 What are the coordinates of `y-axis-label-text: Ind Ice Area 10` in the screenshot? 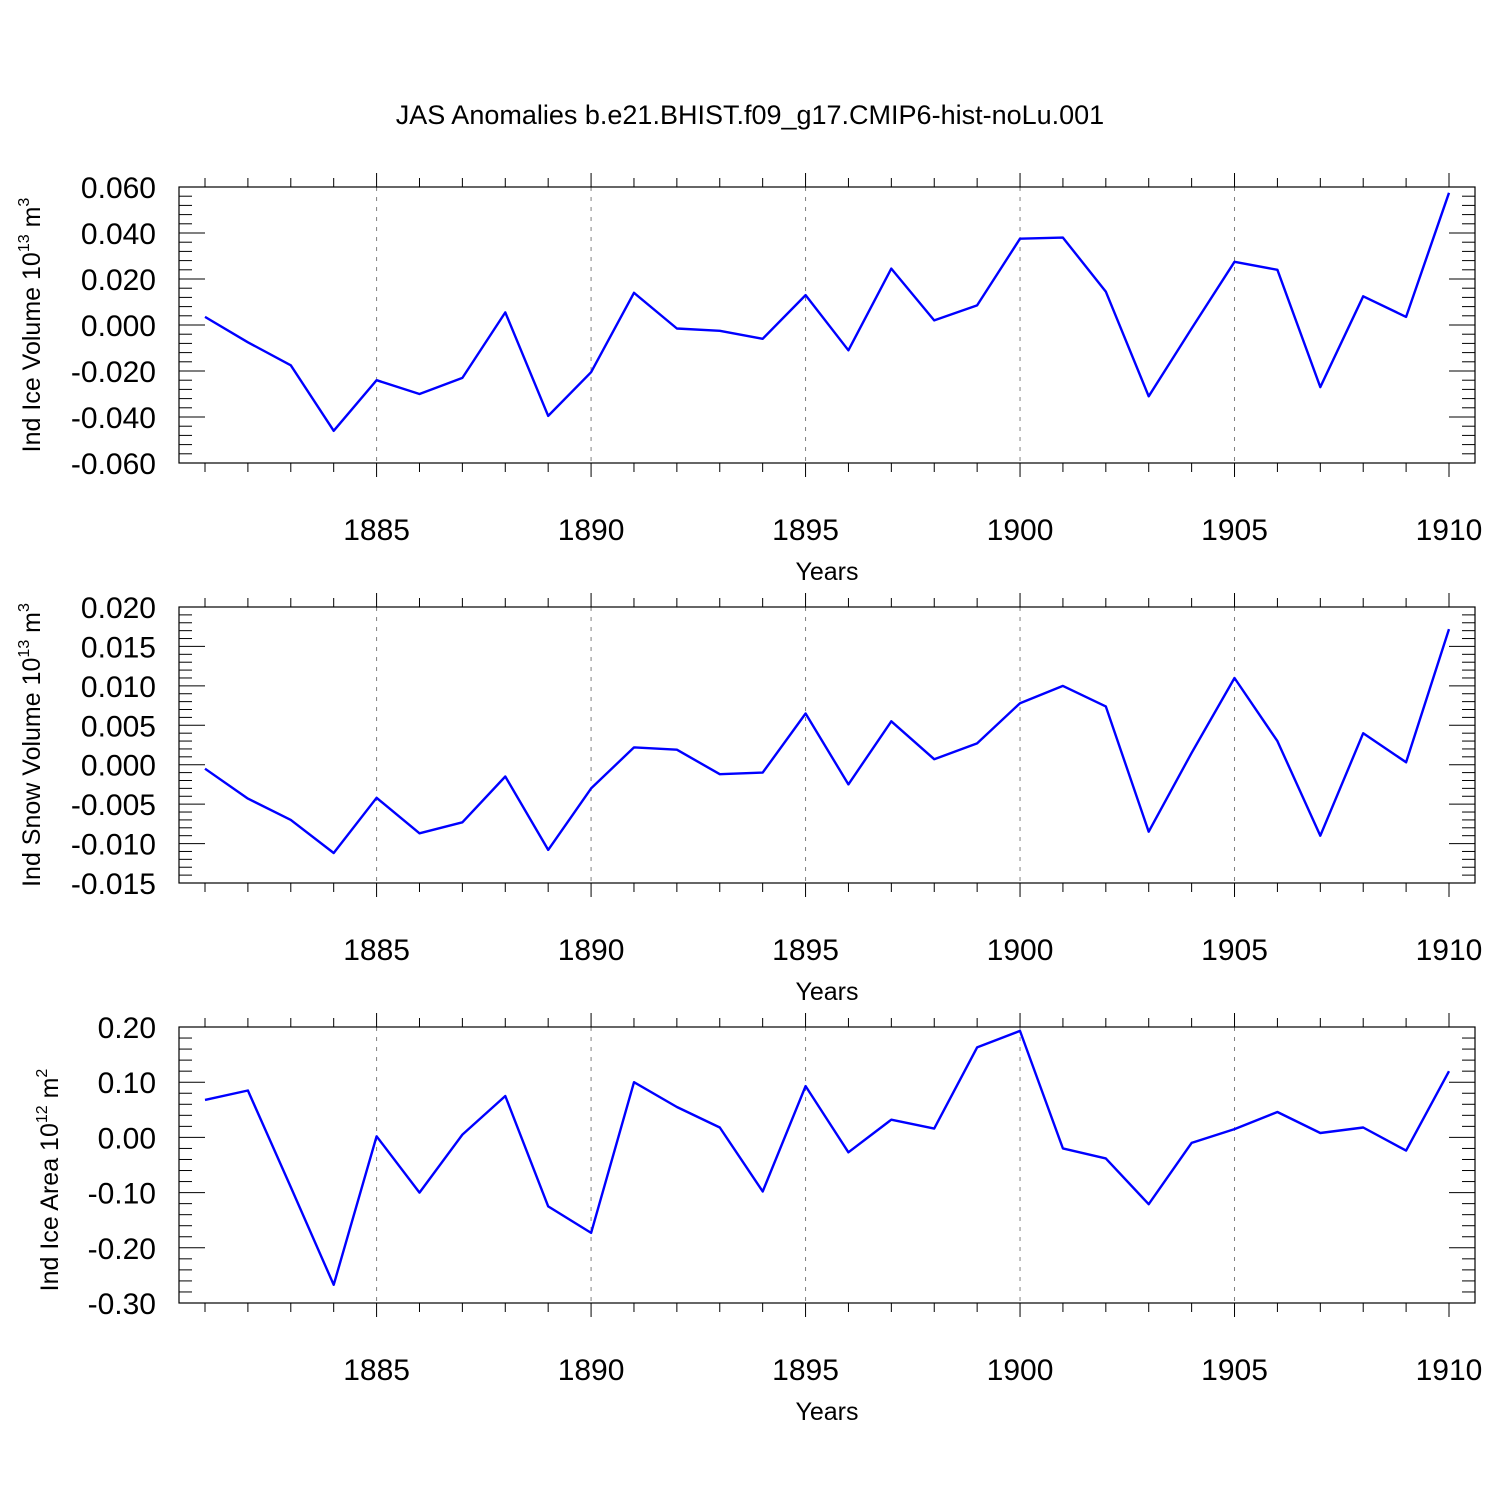 It's located at (50, 1207).